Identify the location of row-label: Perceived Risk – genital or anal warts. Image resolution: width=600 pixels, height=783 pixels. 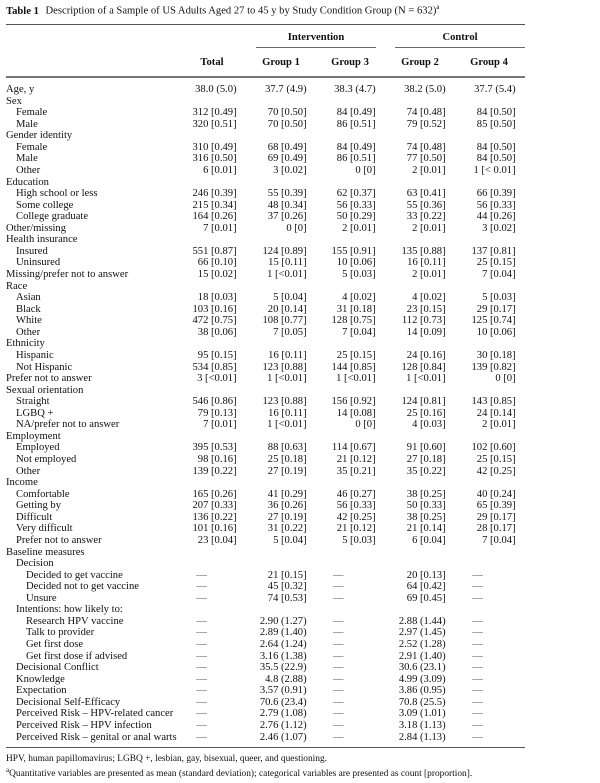
(96, 737).